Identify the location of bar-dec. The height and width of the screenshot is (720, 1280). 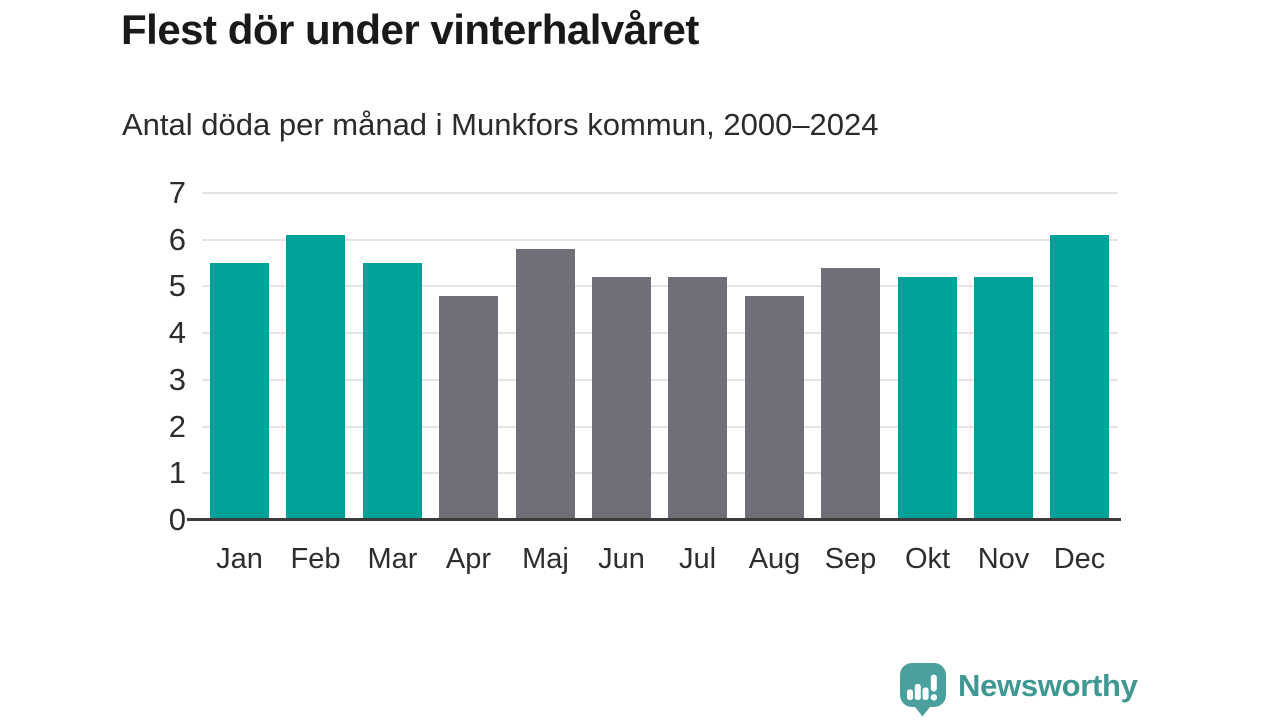
(1079, 377).